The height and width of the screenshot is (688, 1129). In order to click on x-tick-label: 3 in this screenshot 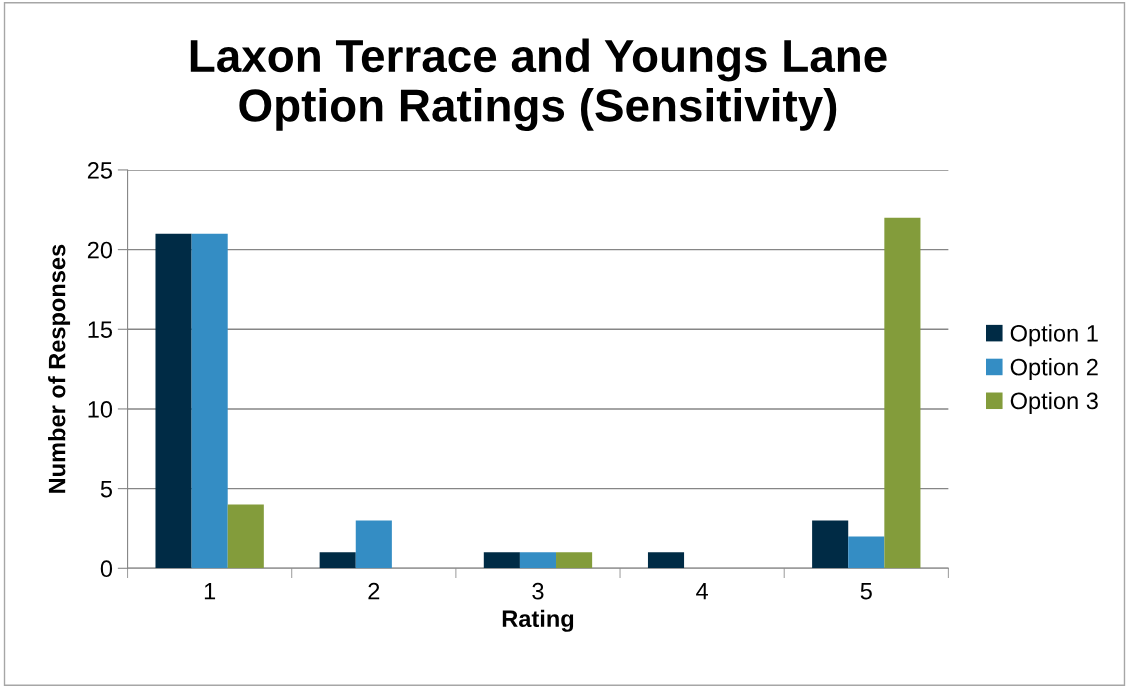, I will do `click(538, 591)`.